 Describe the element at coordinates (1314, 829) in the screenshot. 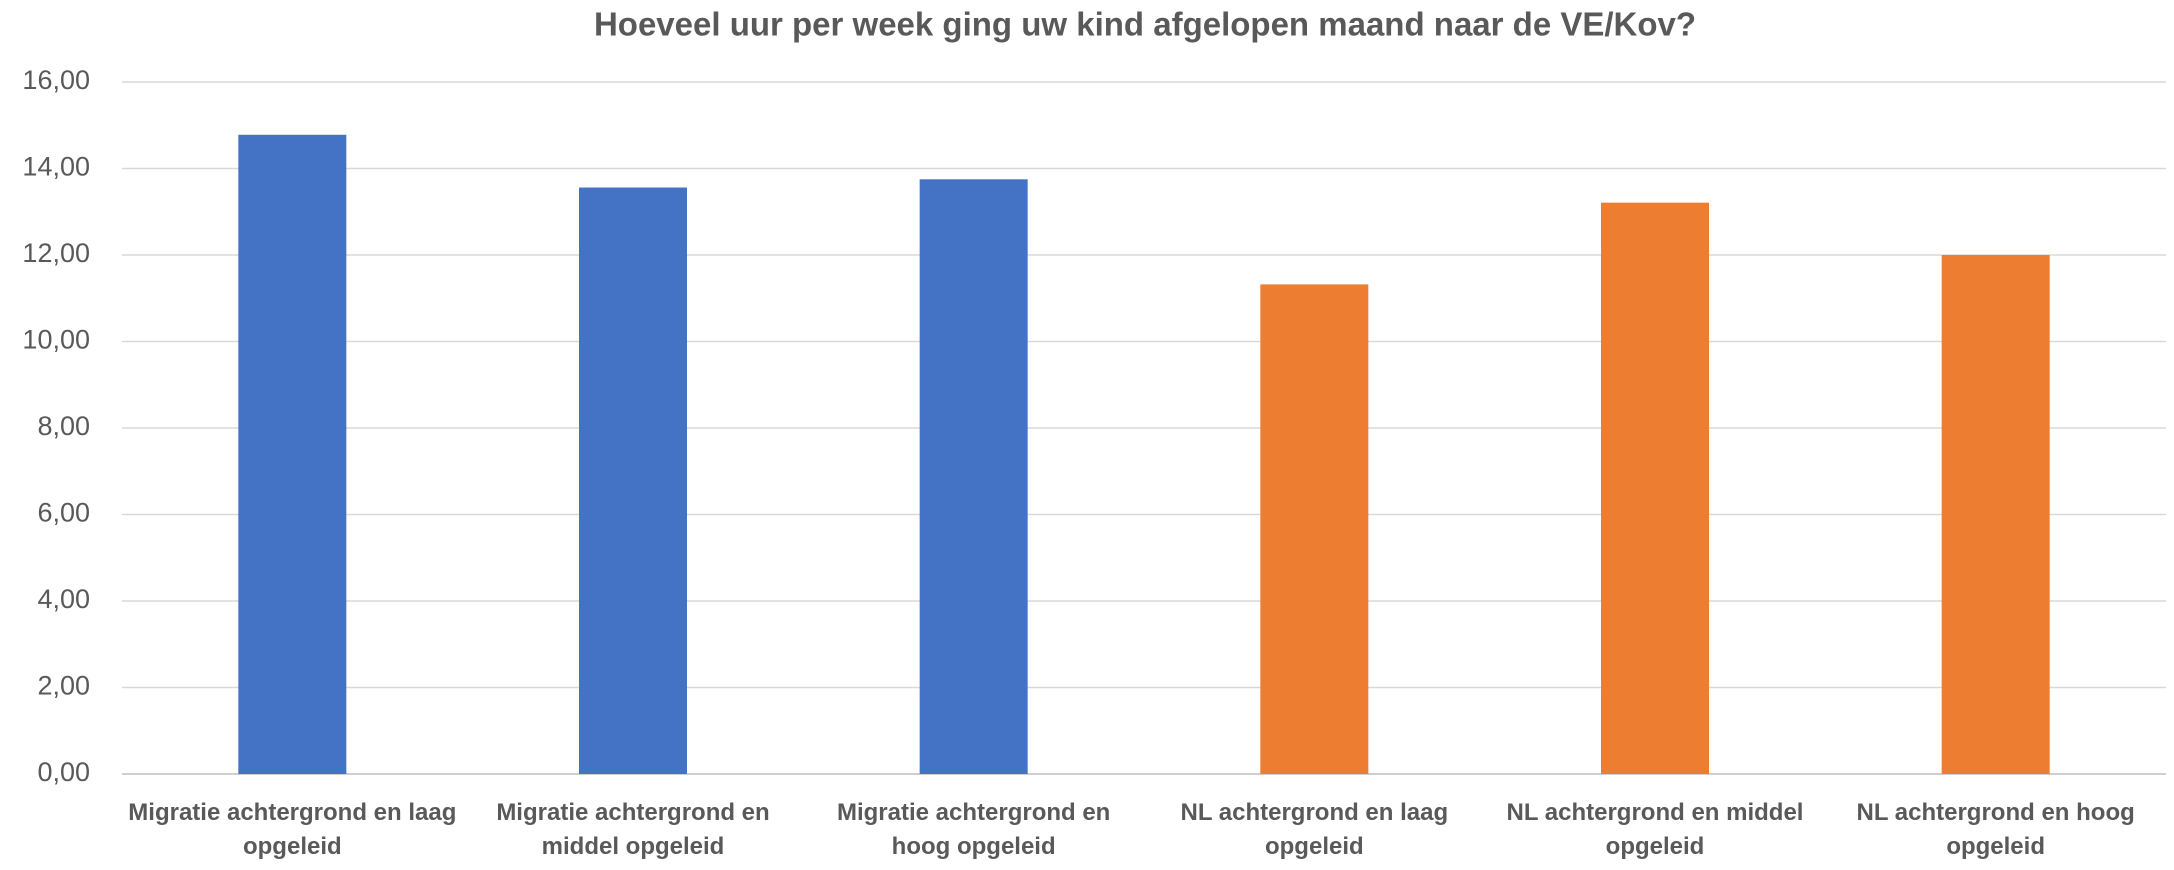

I see `x-tick-label: NL achtergrond en laag opgeleid` at that location.